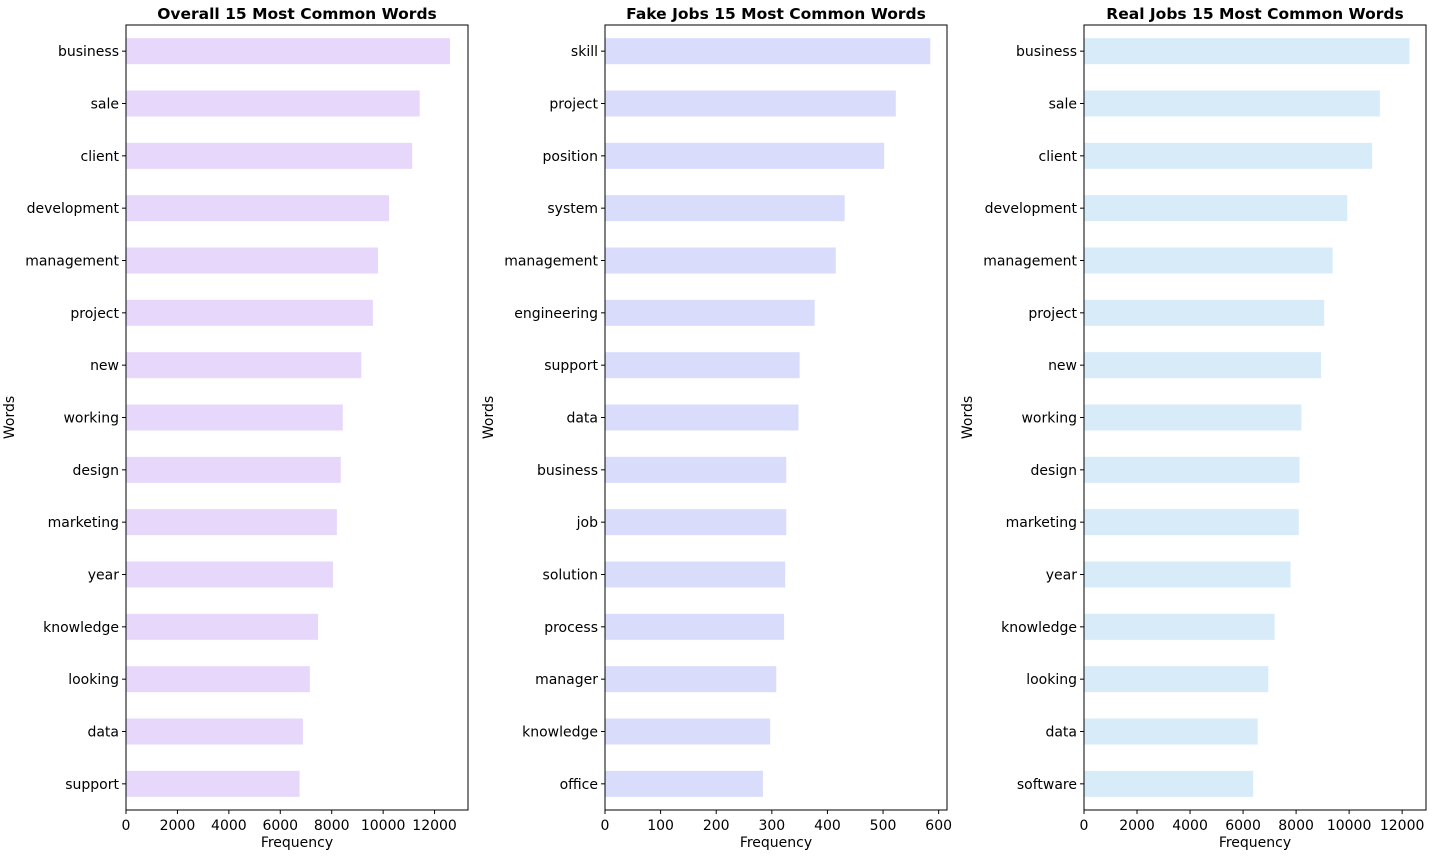  Describe the element at coordinates (1041, 523) in the screenshot. I see `y-tick-label: marketing` at that location.